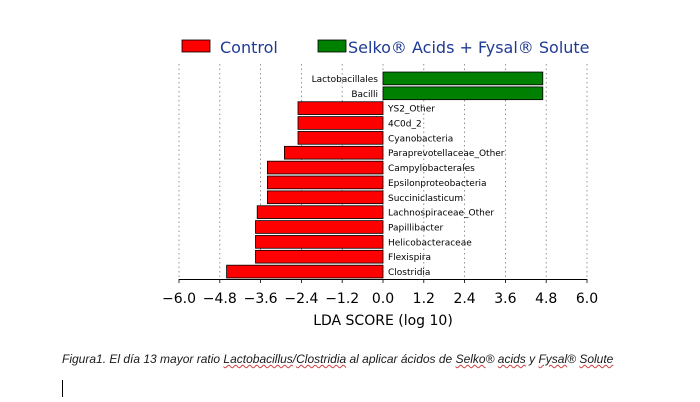 This screenshot has height=402, width=700. What do you see at coordinates (546, 299) in the screenshot?
I see `x-tick-label: 4.8` at bounding box center [546, 299].